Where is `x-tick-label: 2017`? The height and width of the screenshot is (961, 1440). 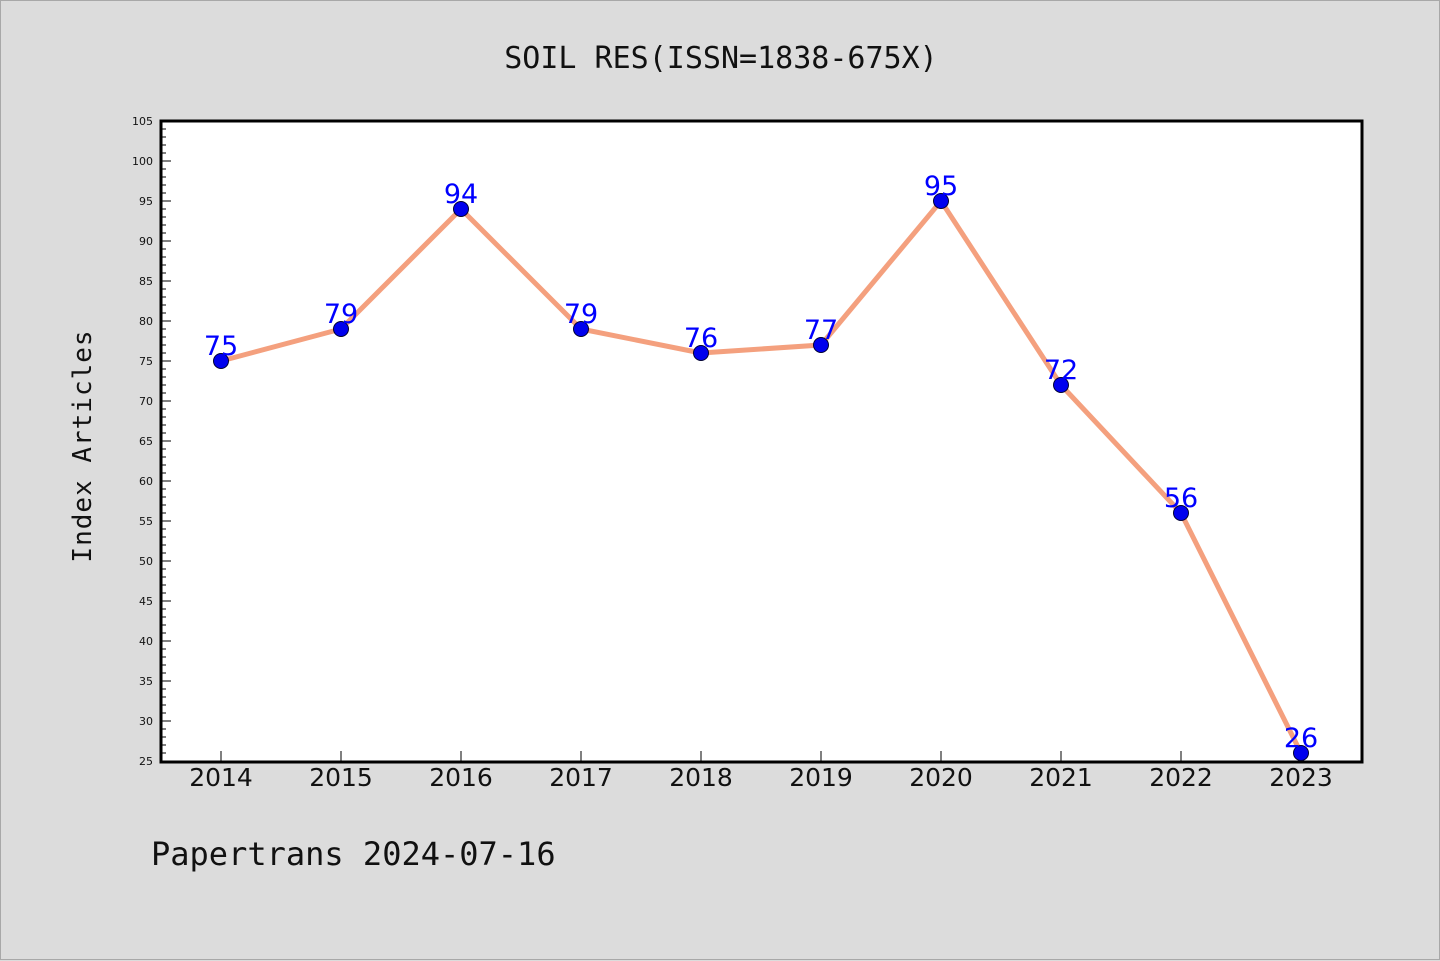 x-tick-label: 2017 is located at coordinates (581, 777).